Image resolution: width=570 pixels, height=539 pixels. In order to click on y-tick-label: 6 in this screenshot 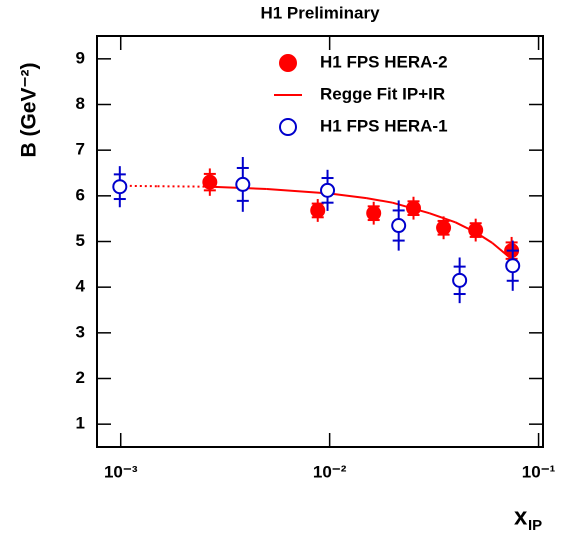, I will do `click(80, 194)`.